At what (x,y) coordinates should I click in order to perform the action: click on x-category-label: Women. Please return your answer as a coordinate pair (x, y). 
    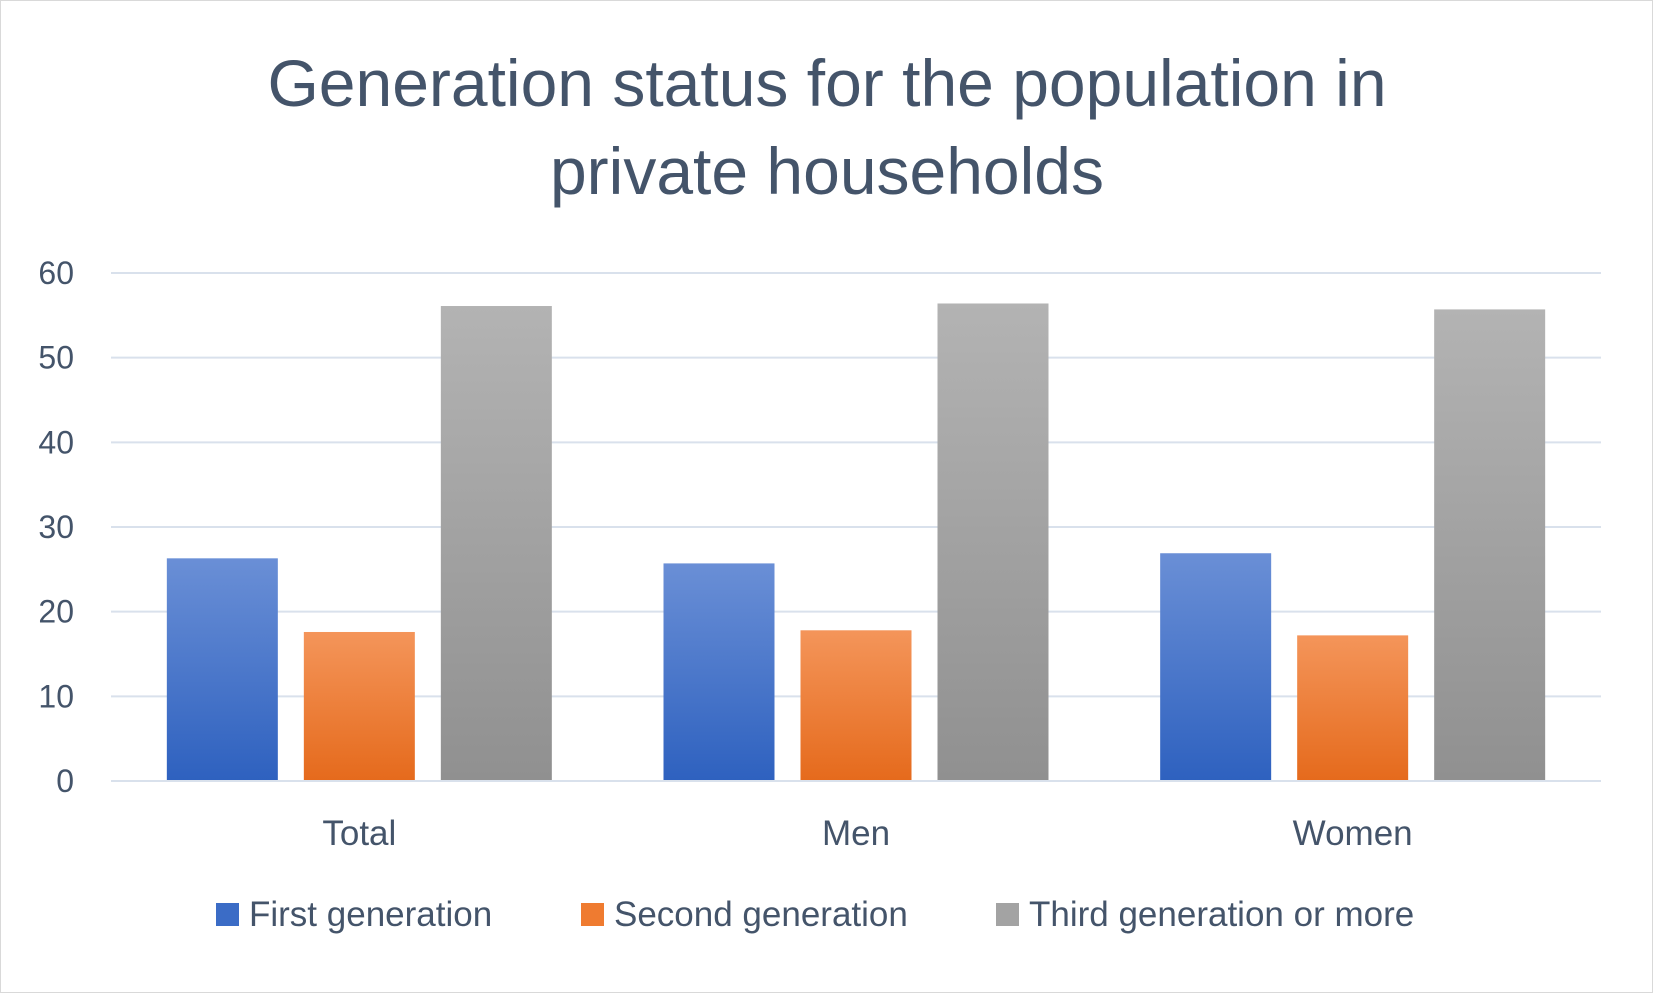
    Looking at the image, I should click on (1353, 833).